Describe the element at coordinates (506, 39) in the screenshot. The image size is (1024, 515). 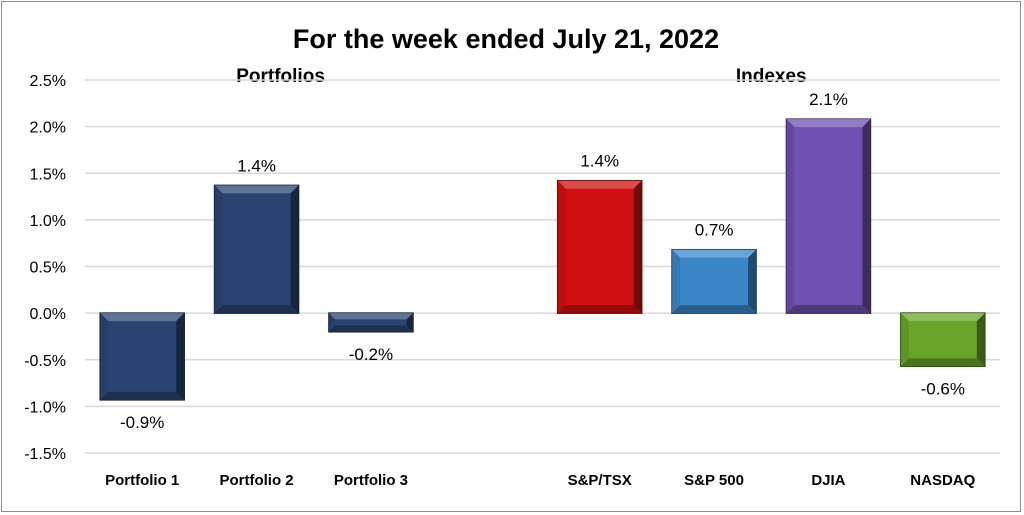
I see `chart-title: For the week ended July 21, 2022` at that location.